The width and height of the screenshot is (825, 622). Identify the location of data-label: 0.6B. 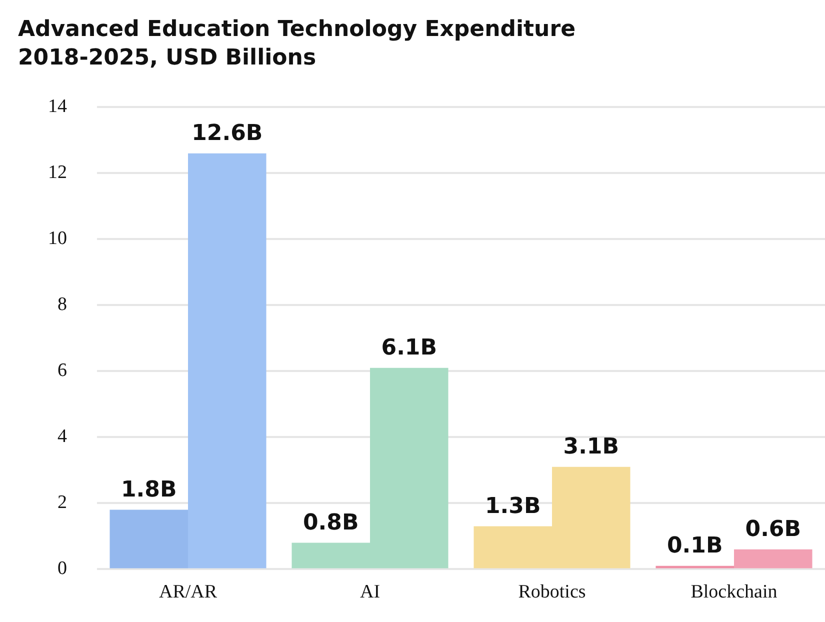
(773, 529).